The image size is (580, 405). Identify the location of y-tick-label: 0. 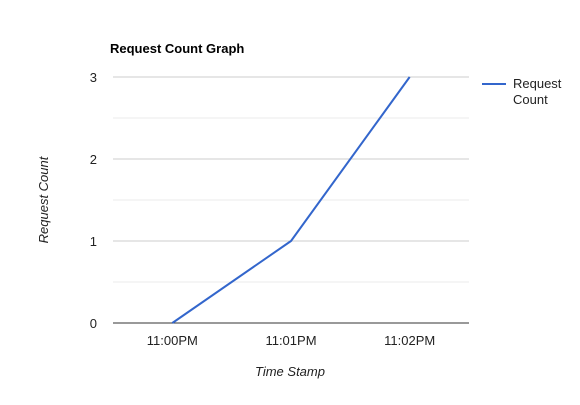
(93, 323).